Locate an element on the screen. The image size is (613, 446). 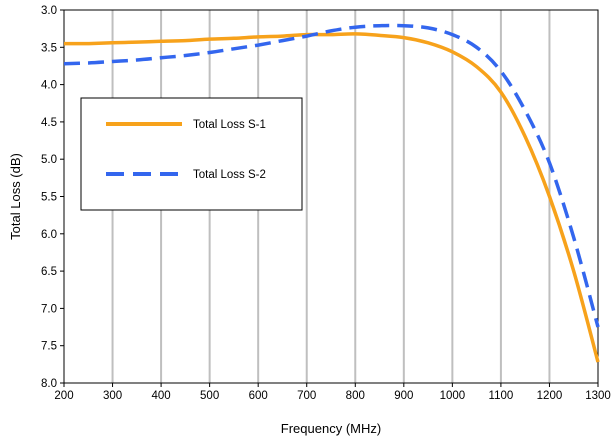
x-tick-label: 1300 is located at coordinates (598, 396).